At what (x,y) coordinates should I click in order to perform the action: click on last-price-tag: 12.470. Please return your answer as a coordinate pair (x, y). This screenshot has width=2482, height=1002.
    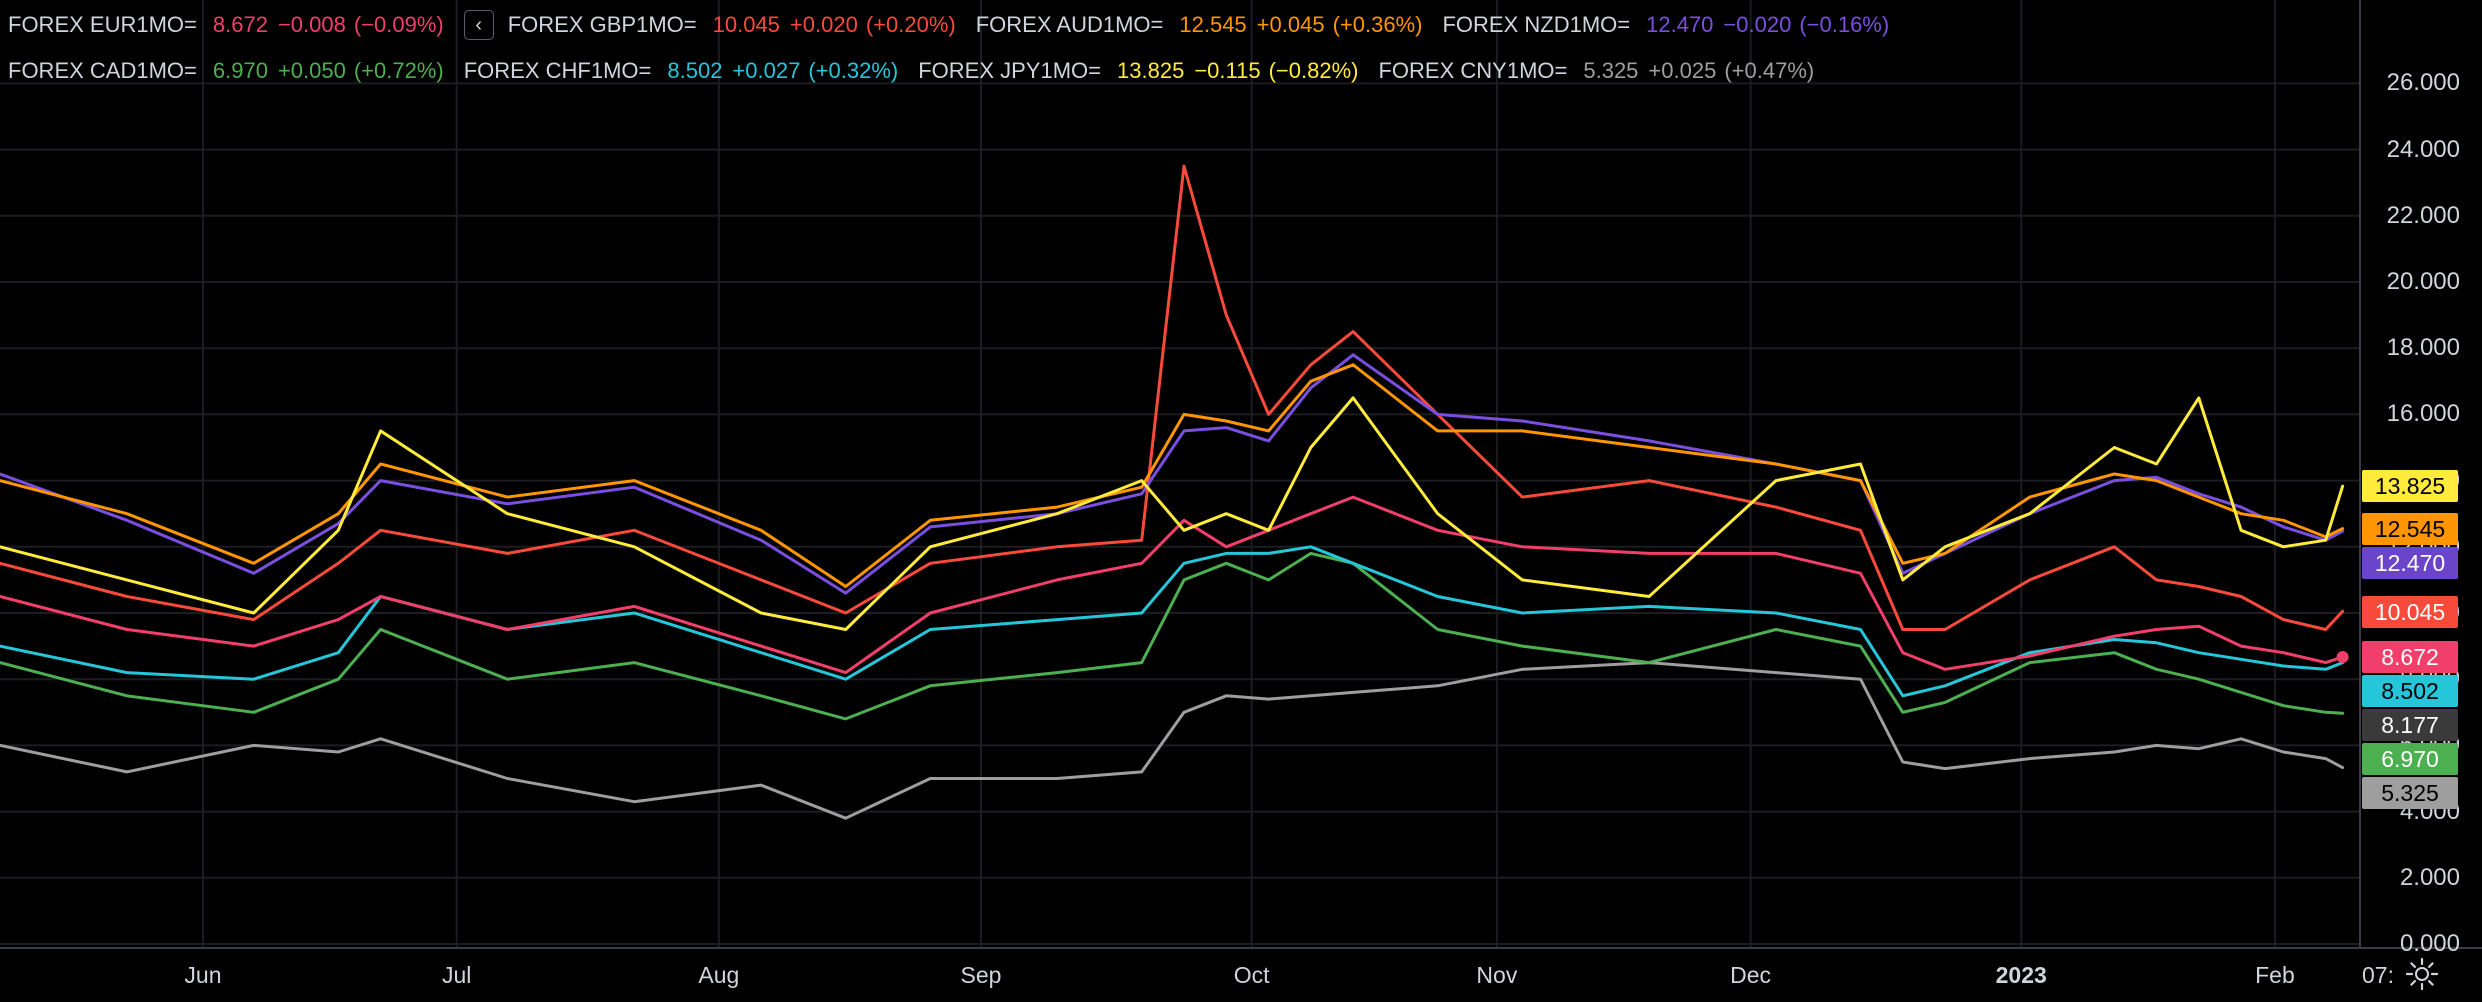
    Looking at the image, I should click on (2410, 562).